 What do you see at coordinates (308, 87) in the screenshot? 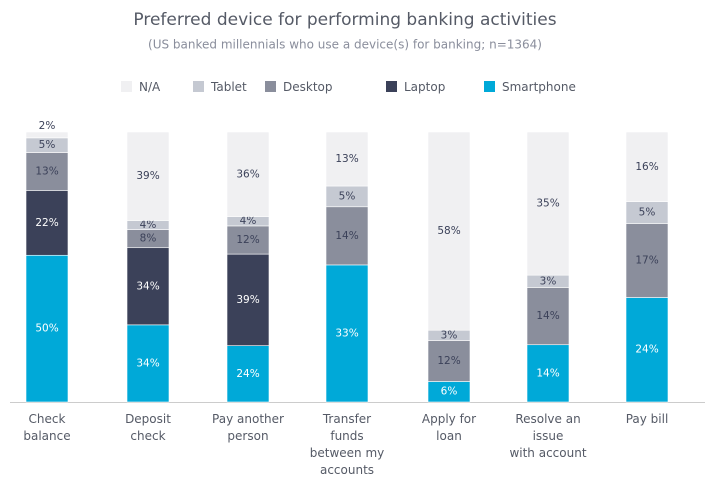
I see `legend-label: Desktop` at bounding box center [308, 87].